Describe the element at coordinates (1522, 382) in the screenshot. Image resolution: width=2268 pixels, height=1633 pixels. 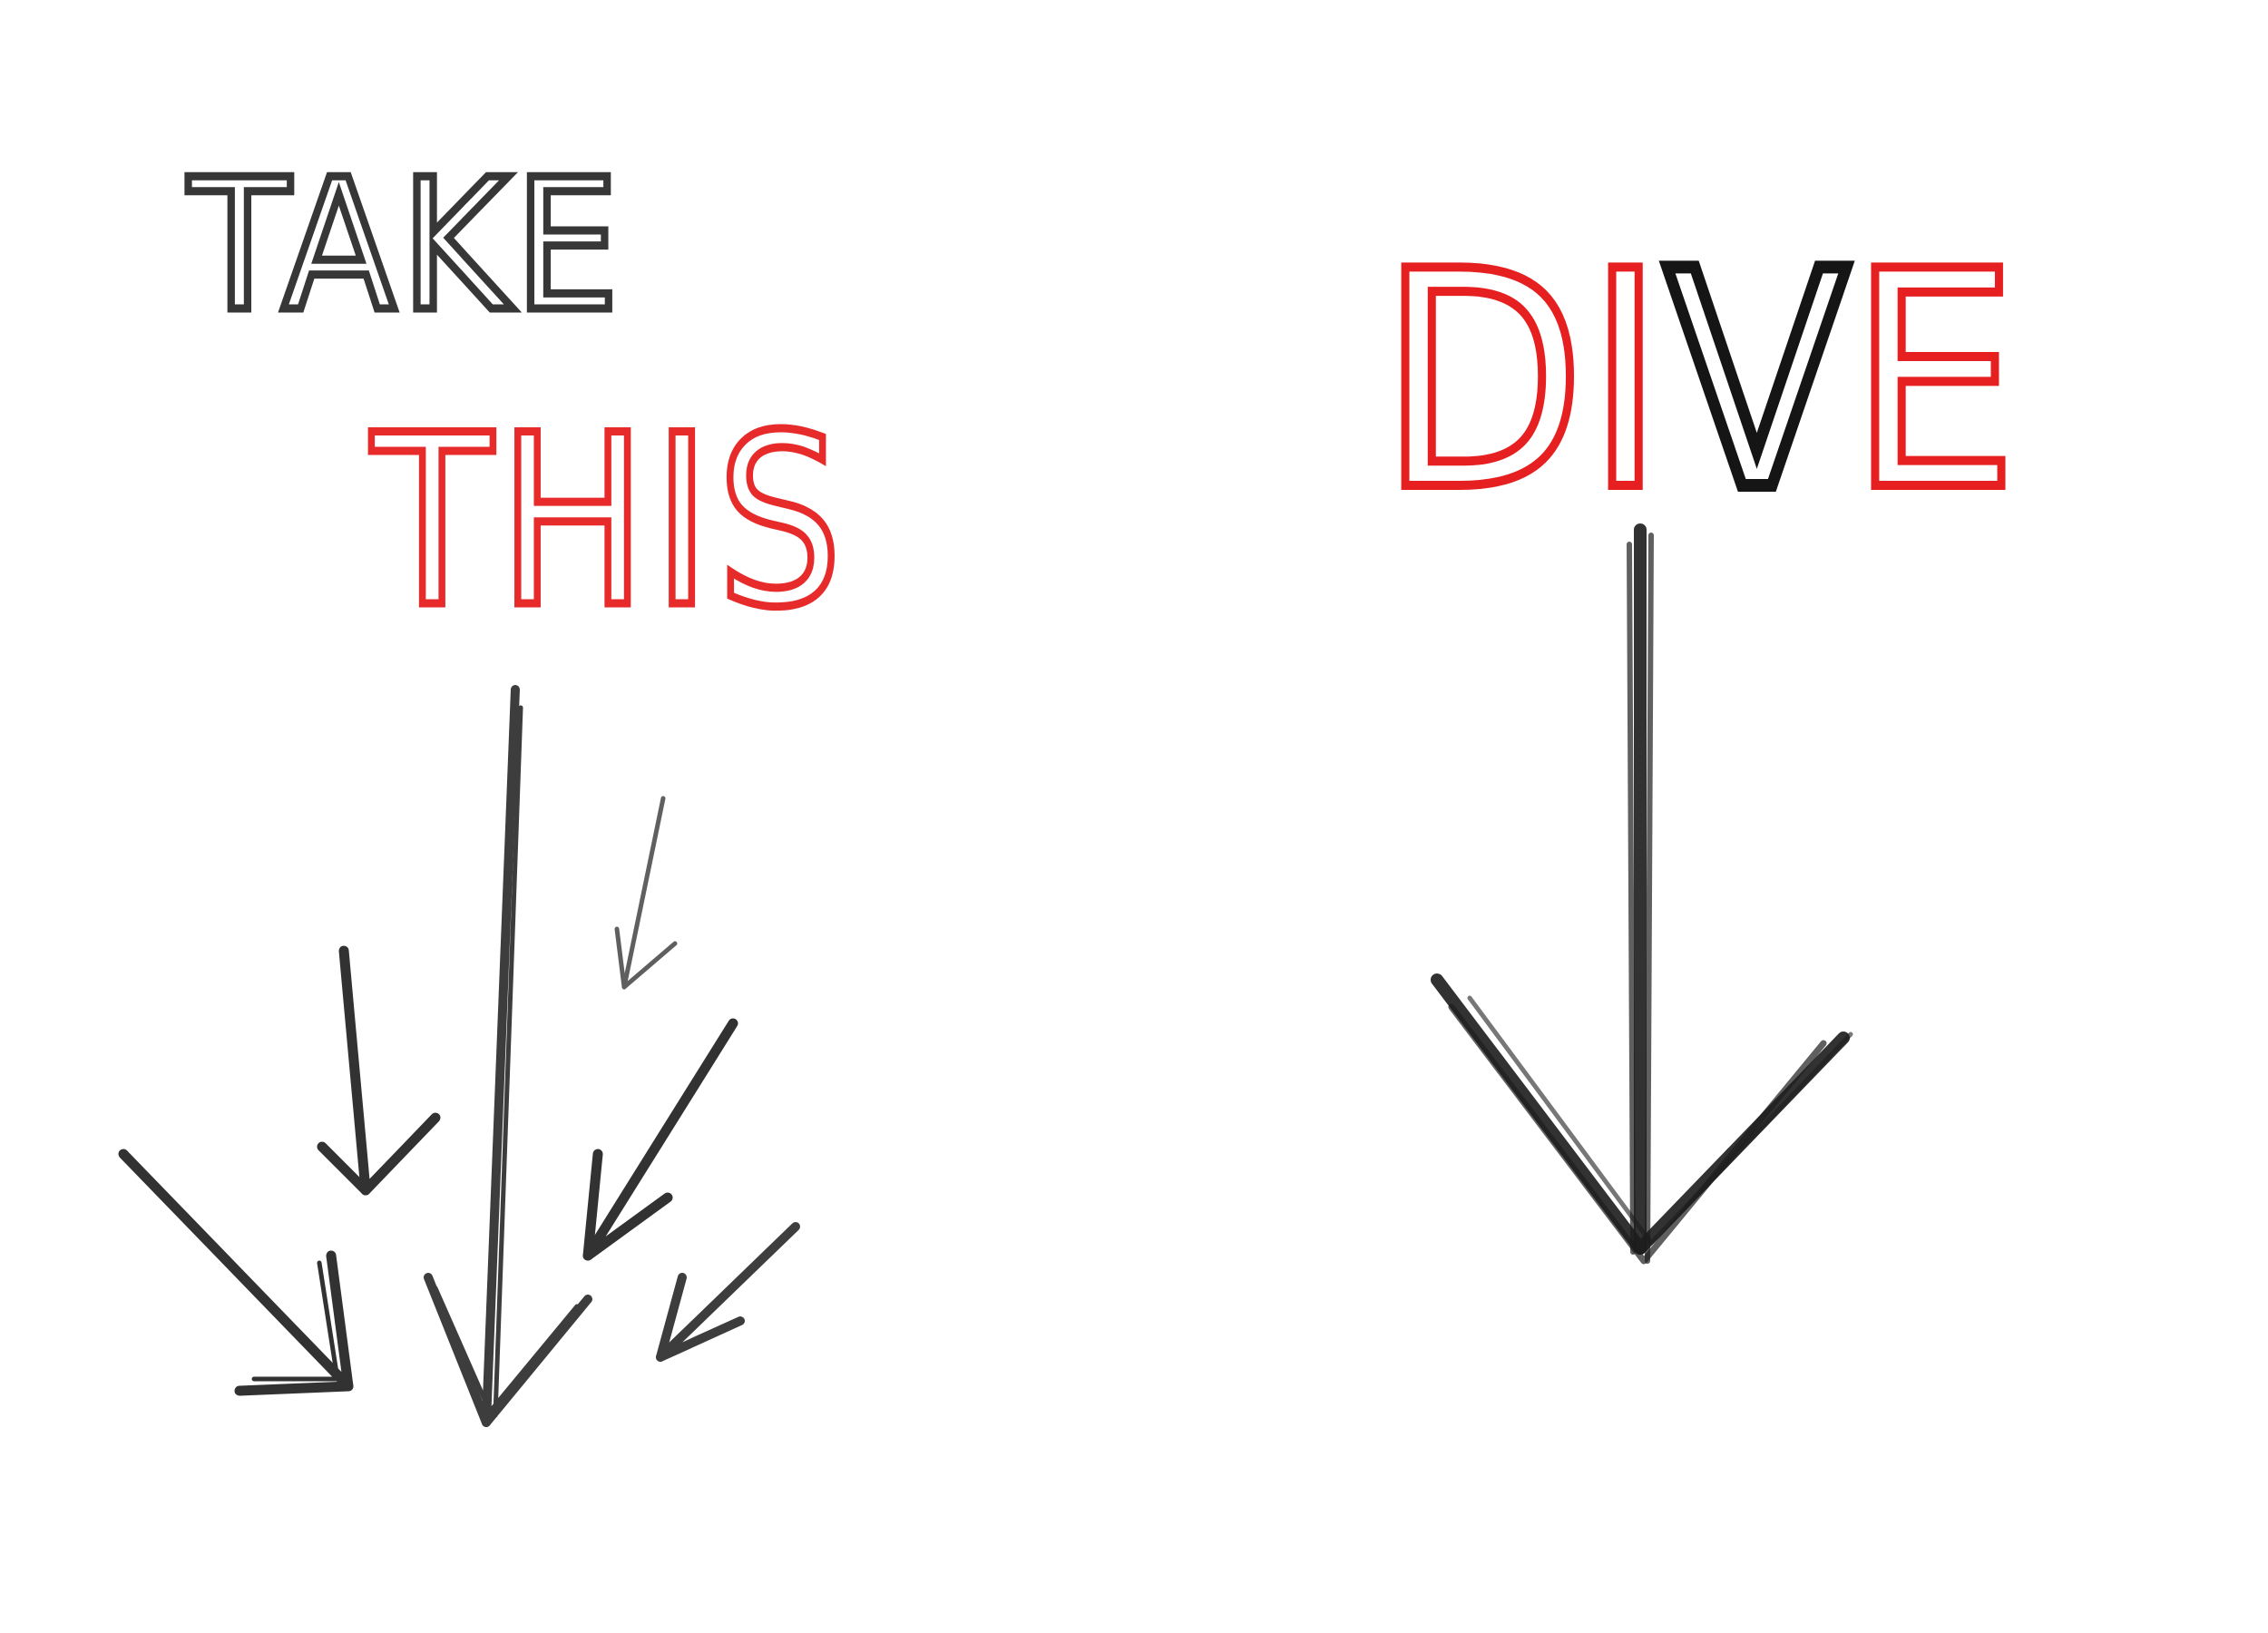
I see `word-dive-red: DI` at that location.